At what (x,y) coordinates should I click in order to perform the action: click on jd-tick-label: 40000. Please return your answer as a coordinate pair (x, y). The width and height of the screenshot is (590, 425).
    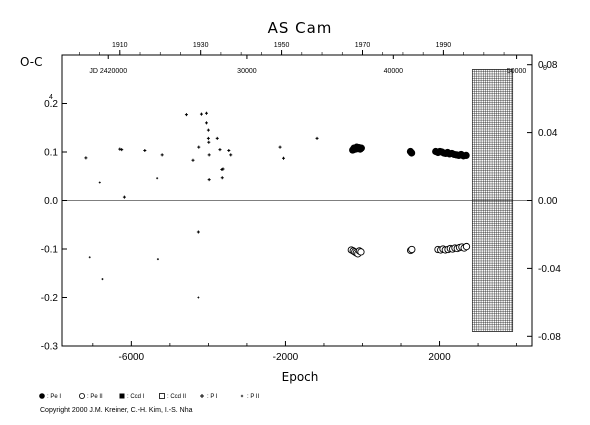
    Looking at the image, I should click on (394, 71).